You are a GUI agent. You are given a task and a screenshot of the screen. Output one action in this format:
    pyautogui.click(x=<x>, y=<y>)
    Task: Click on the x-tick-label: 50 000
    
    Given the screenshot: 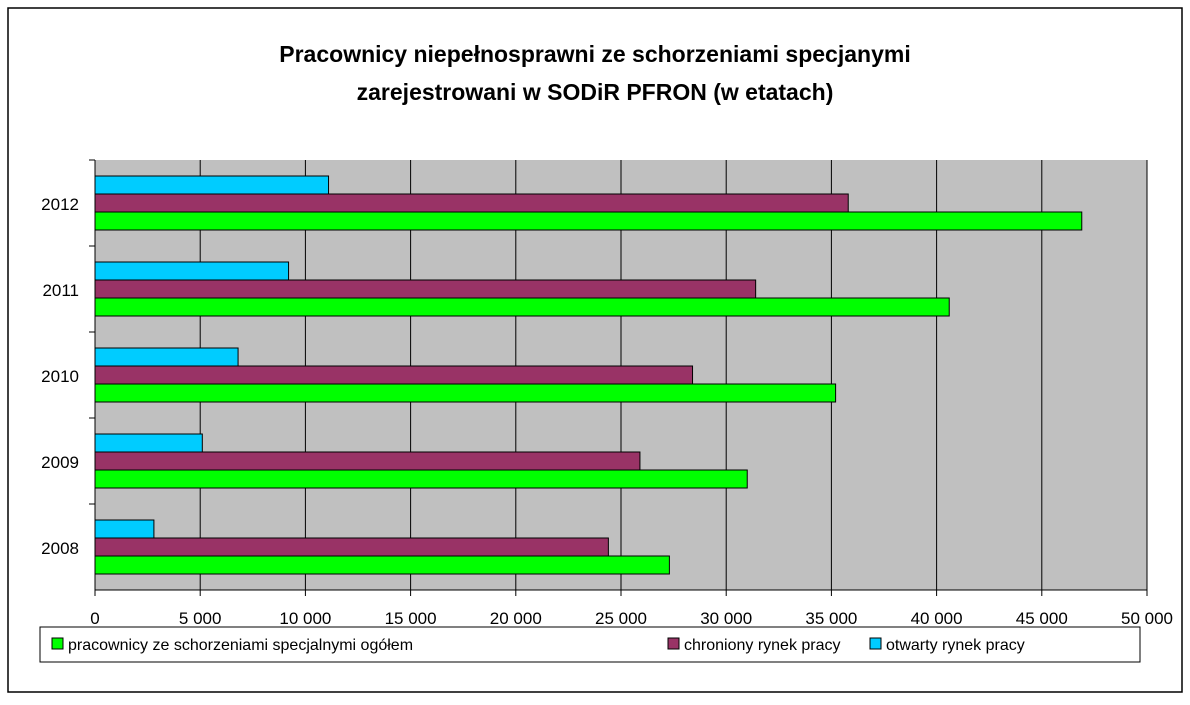 What is the action you would take?
    pyautogui.click(x=1147, y=618)
    